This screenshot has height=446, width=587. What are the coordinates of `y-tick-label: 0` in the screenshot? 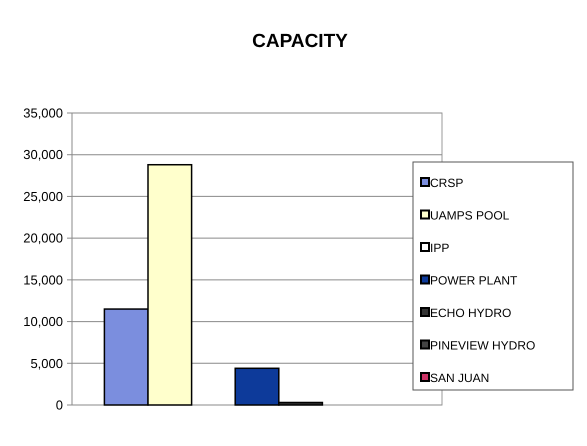 It's located at (59, 405).